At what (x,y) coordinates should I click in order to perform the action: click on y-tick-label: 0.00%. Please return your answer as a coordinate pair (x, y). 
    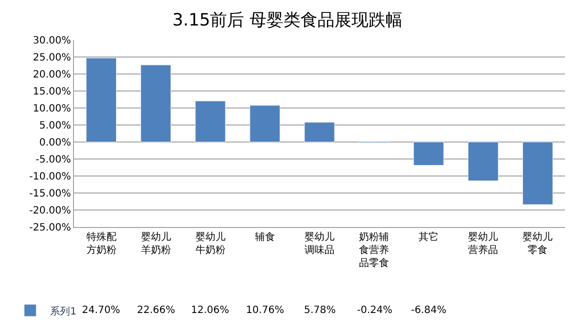
    Looking at the image, I should click on (55, 143).